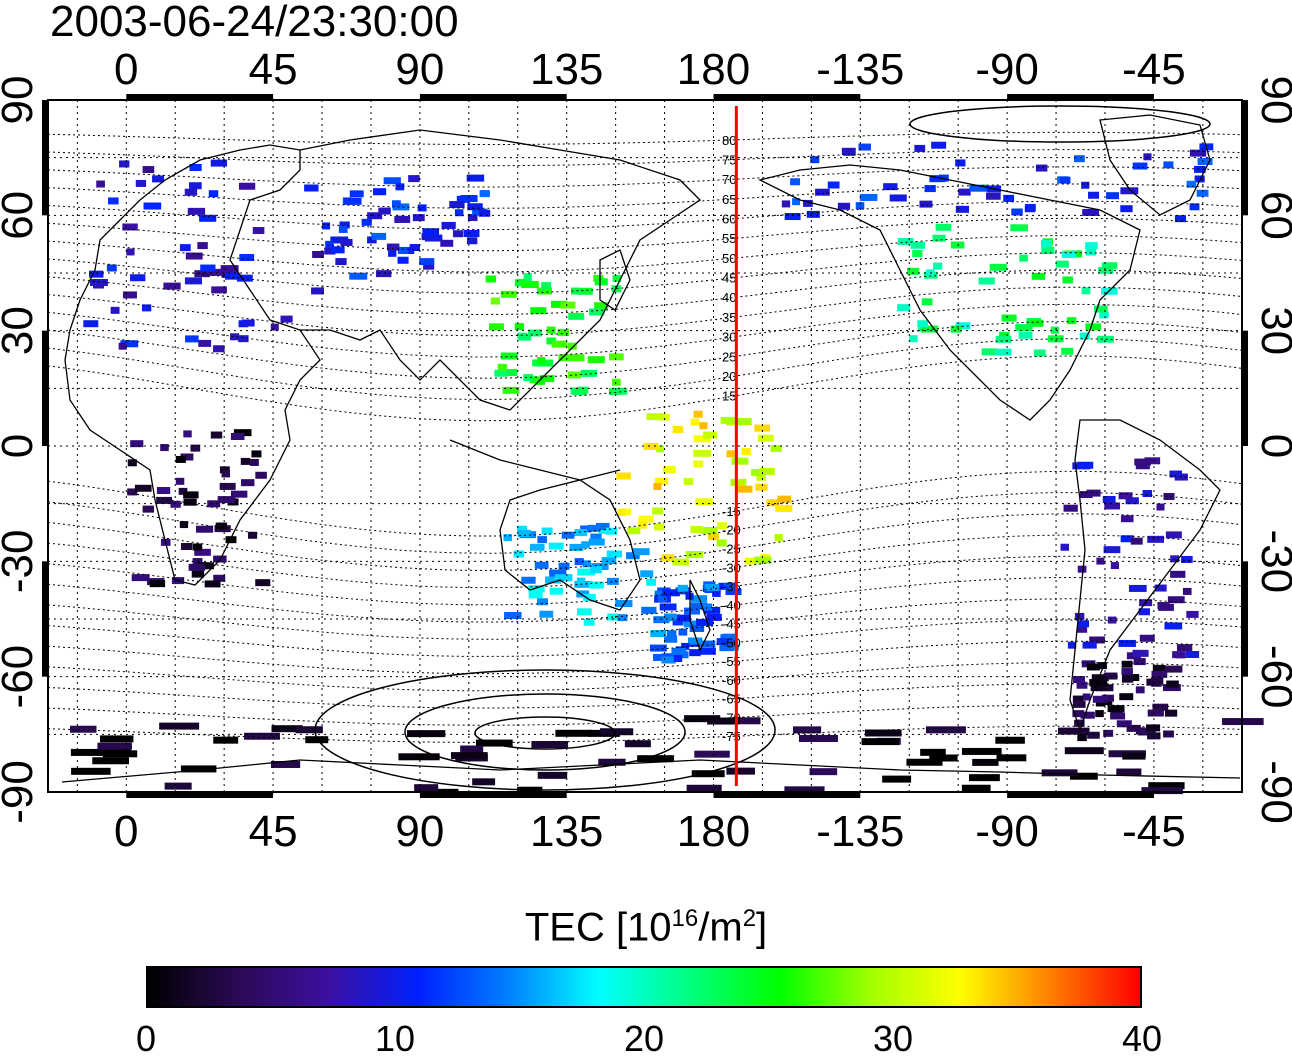 The width and height of the screenshot is (1292, 1060). What do you see at coordinates (731, 642) in the screenshot?
I see `mlat-label: -50` at bounding box center [731, 642].